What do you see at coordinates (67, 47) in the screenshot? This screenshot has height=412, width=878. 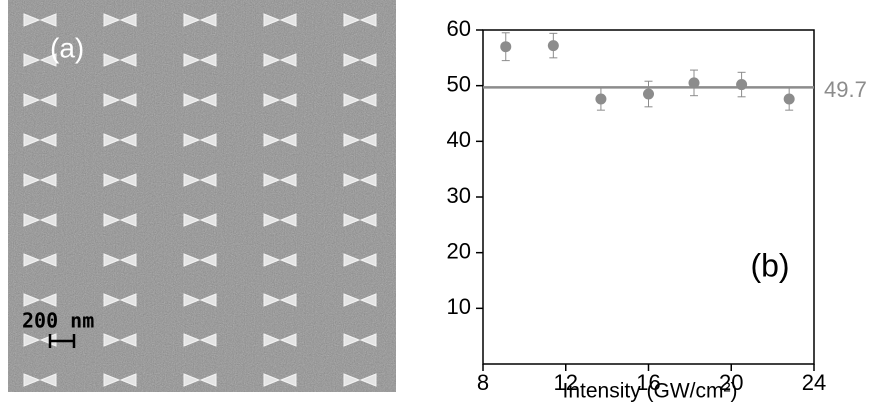 I see `panel-label: (a)` at bounding box center [67, 47].